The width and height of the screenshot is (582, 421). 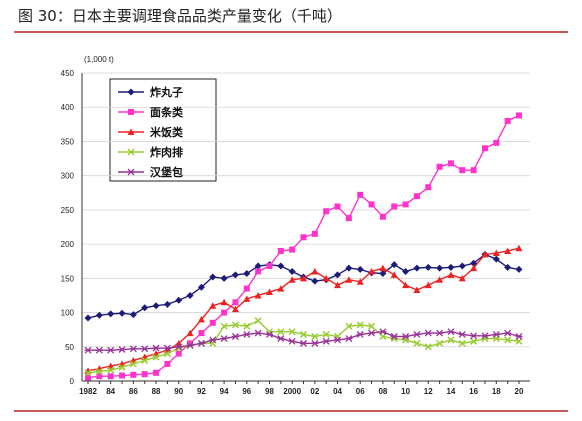 What do you see at coordinates (269, 391) in the screenshot?
I see `x-tick-label: 98` at bounding box center [269, 391].